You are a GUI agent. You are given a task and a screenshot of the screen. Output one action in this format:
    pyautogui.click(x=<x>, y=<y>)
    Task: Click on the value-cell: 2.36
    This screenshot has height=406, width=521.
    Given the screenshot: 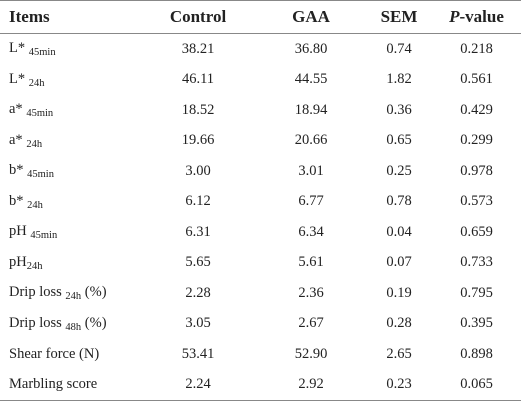 What is the action you would take?
    pyautogui.click(x=311, y=292)
    